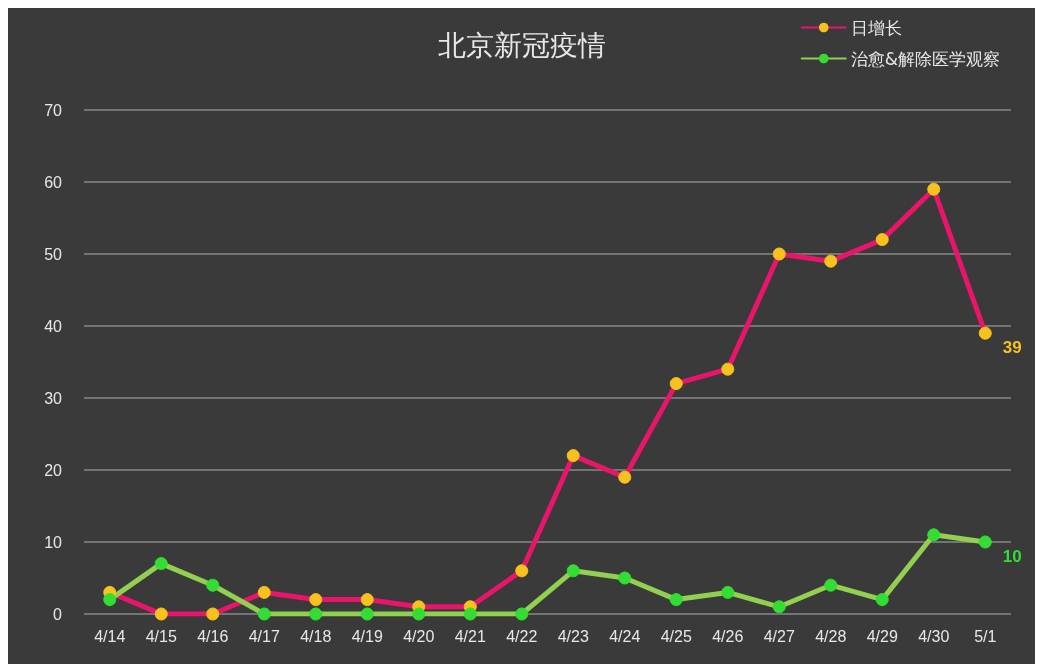 The width and height of the screenshot is (1043, 672). Describe the element at coordinates (53, 542) in the screenshot. I see `y-tick-label: 10` at that location.